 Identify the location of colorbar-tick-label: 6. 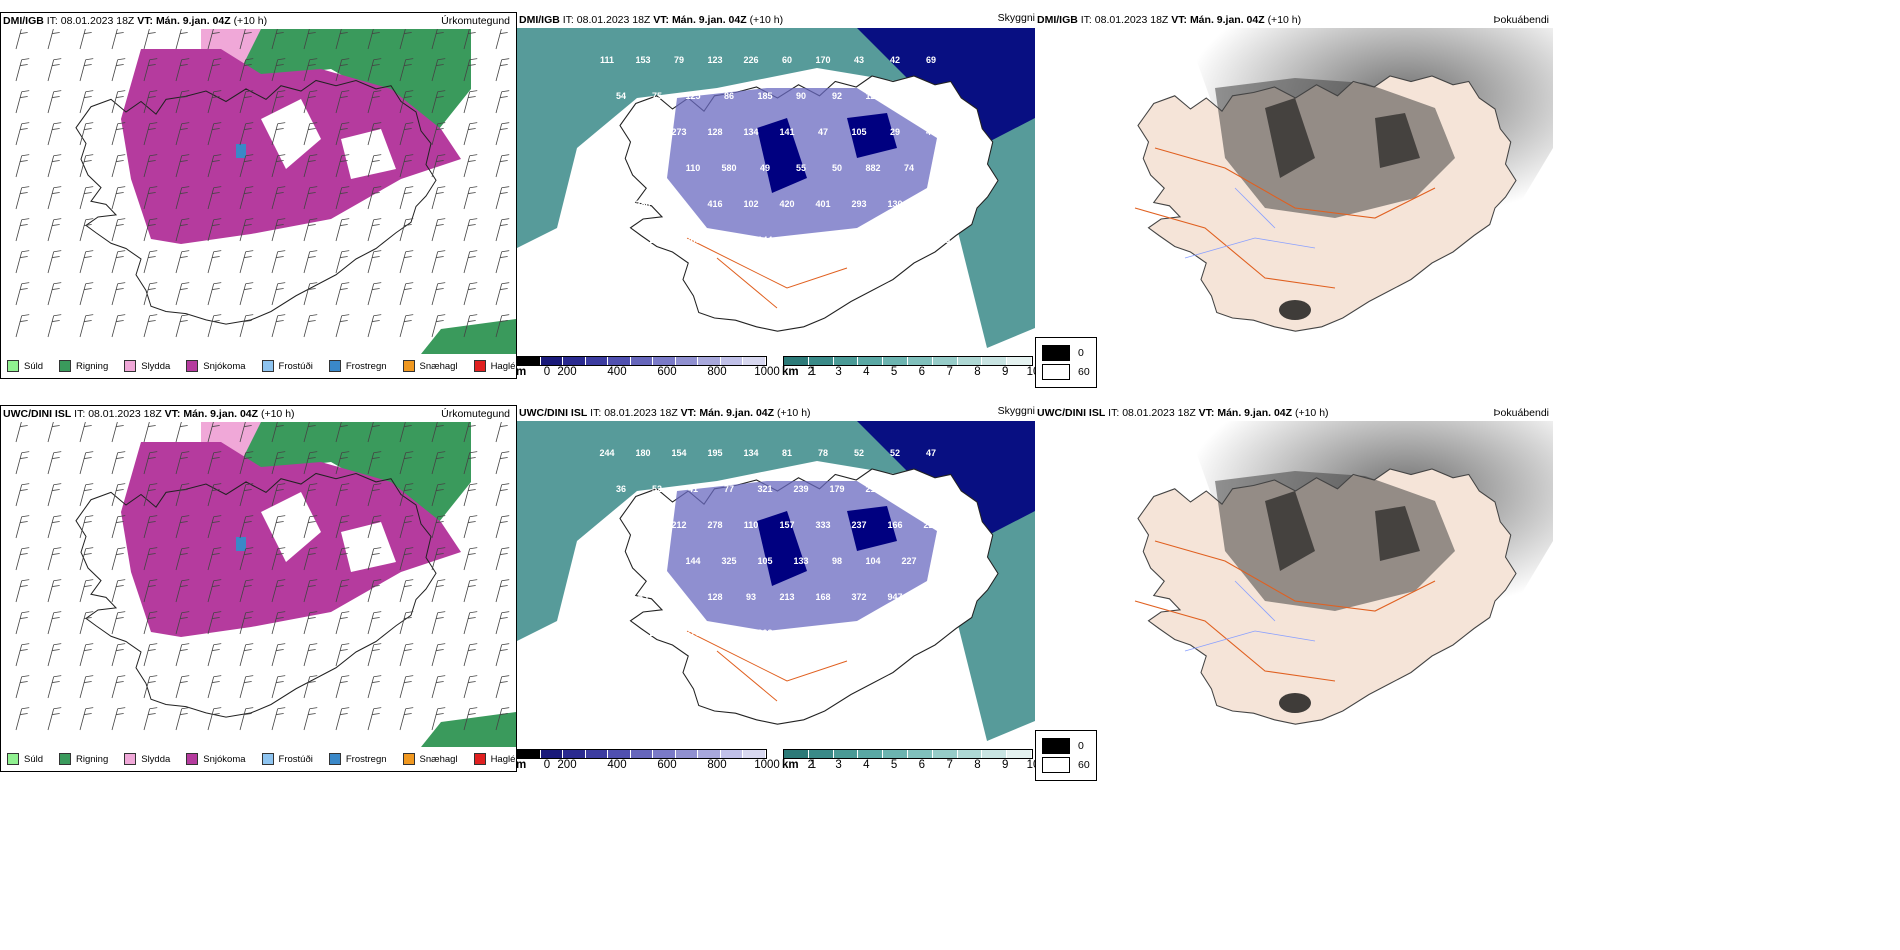
(922, 765).